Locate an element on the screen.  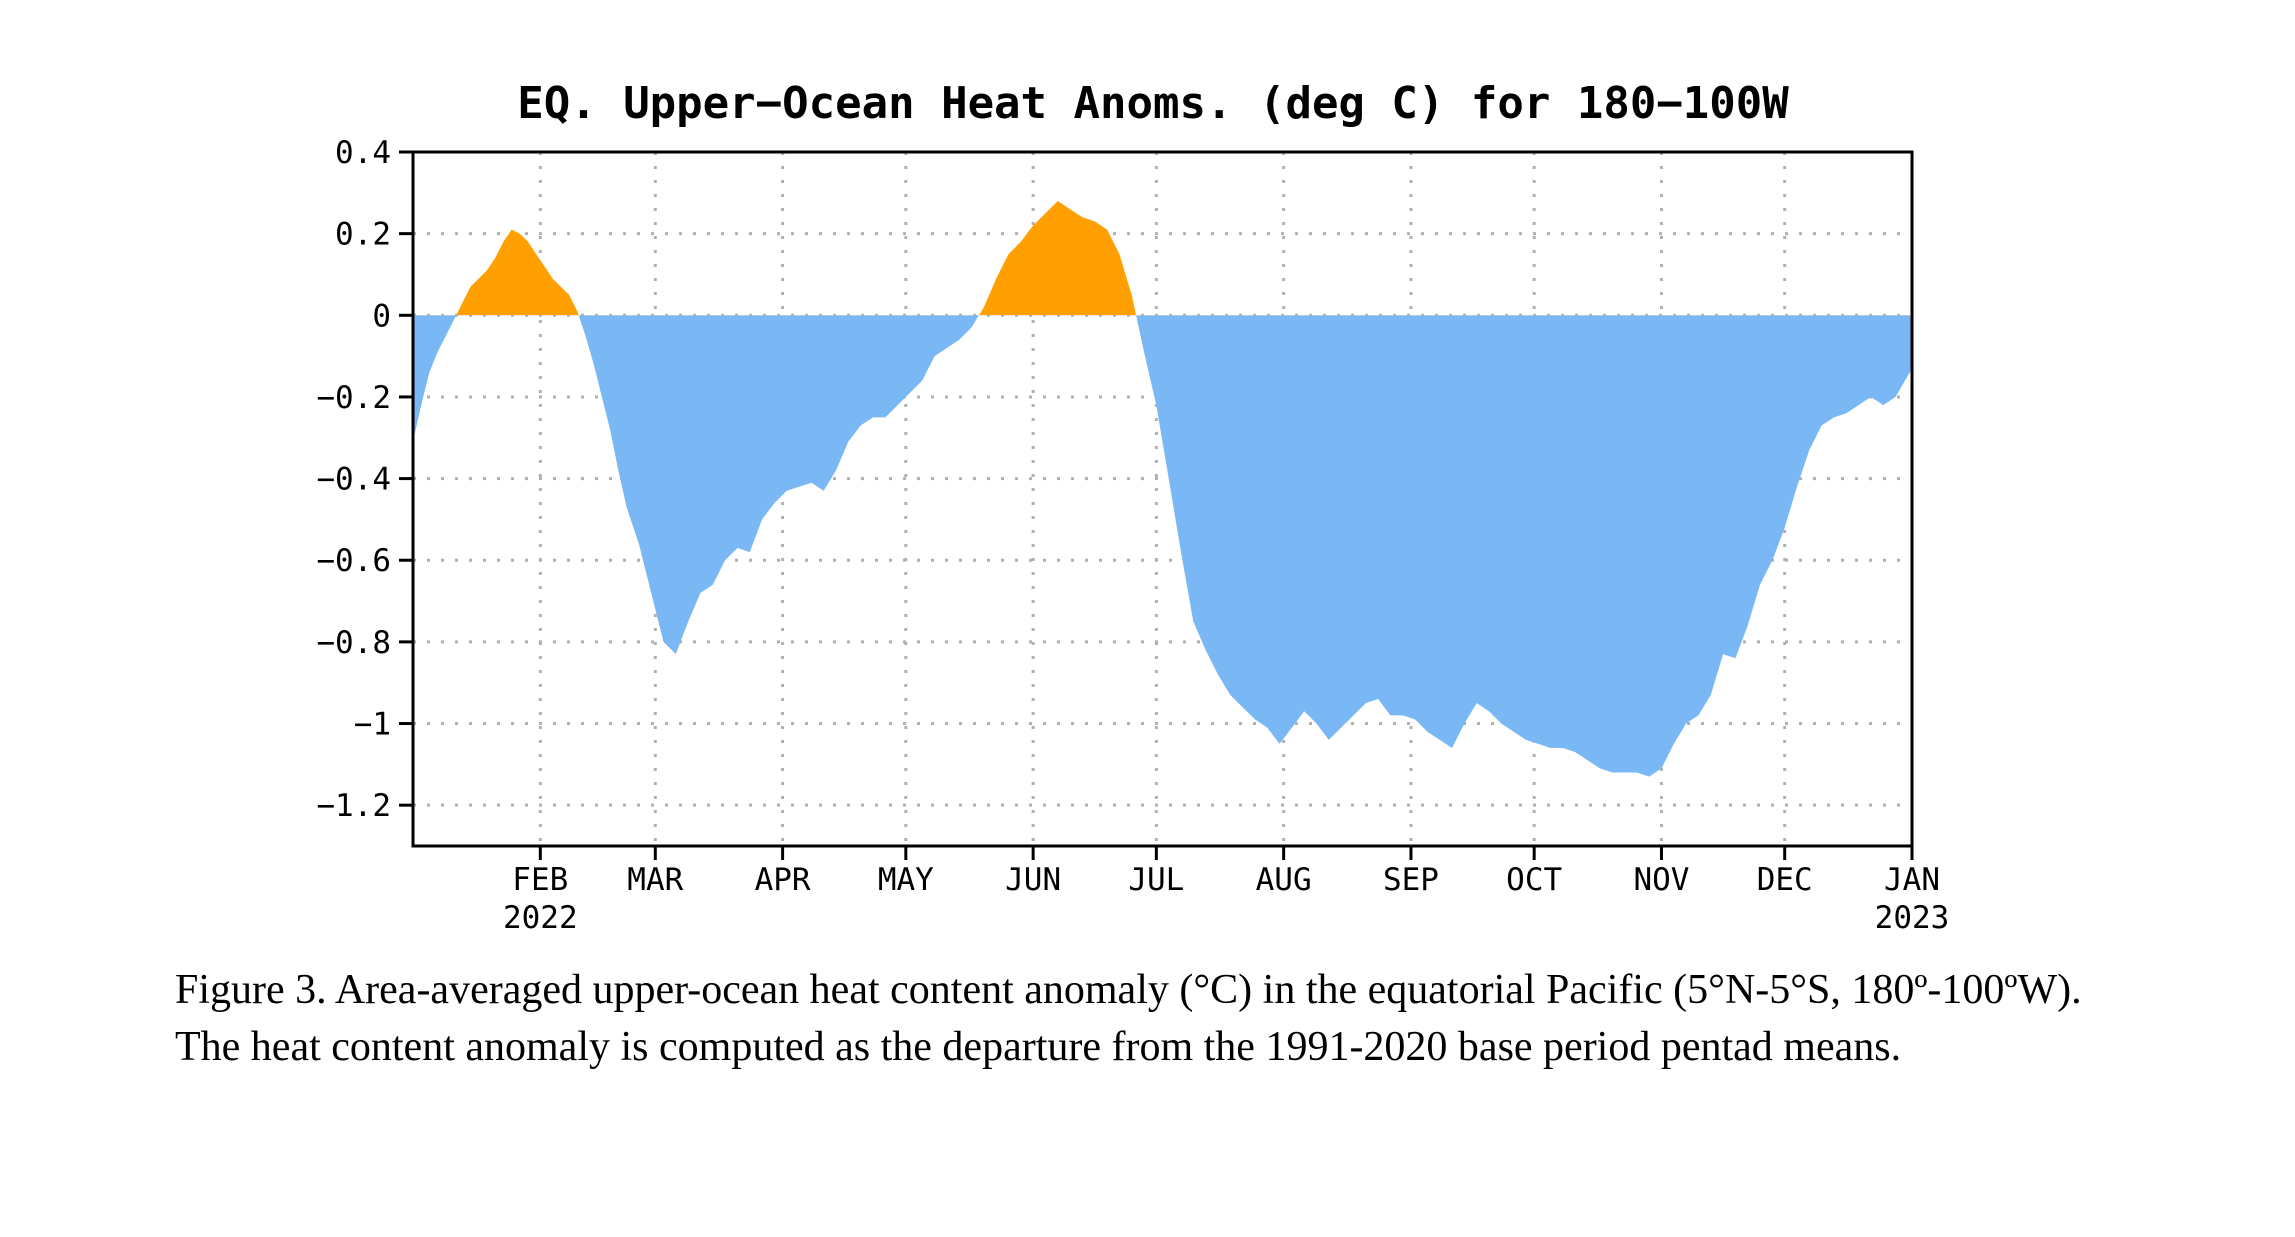
x-tick-label: APR is located at coordinates (783, 880).